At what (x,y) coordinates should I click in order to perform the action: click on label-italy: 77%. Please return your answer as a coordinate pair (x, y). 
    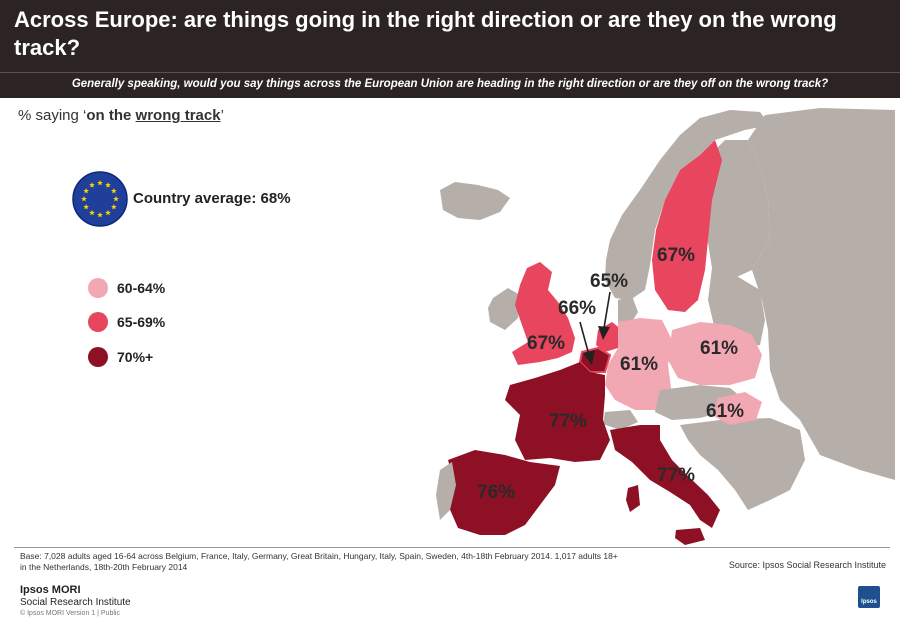
    Looking at the image, I should click on (676, 475).